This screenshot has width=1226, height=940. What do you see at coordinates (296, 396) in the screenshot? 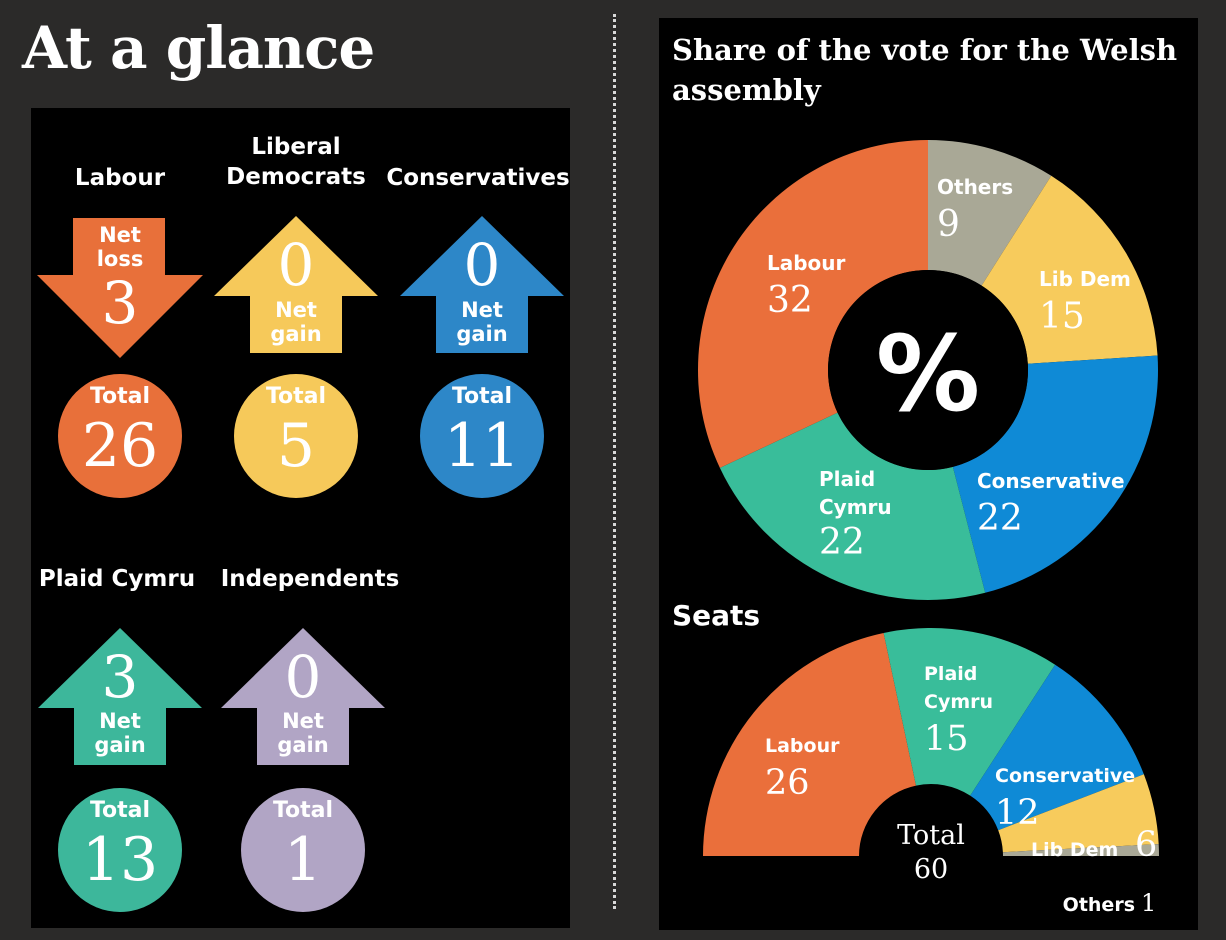
I see `liberal-democrats-total-label: Total` at bounding box center [296, 396].